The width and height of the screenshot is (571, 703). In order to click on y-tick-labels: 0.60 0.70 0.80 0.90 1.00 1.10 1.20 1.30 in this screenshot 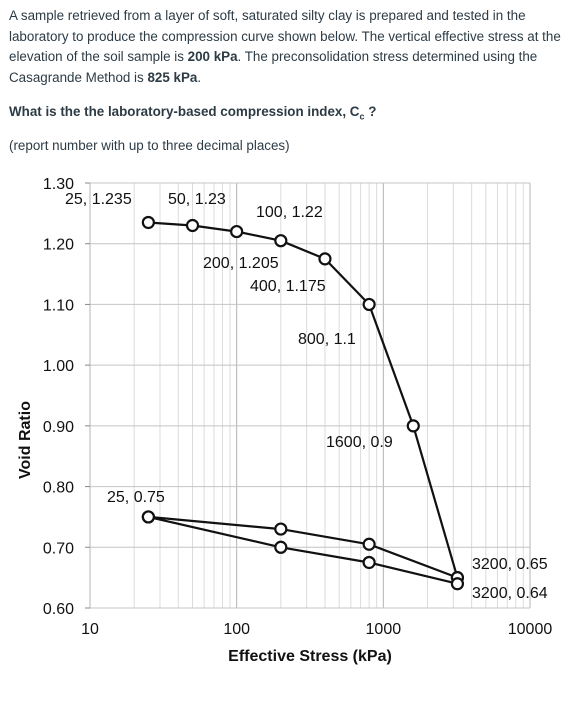, I will do `click(58, 397)`.